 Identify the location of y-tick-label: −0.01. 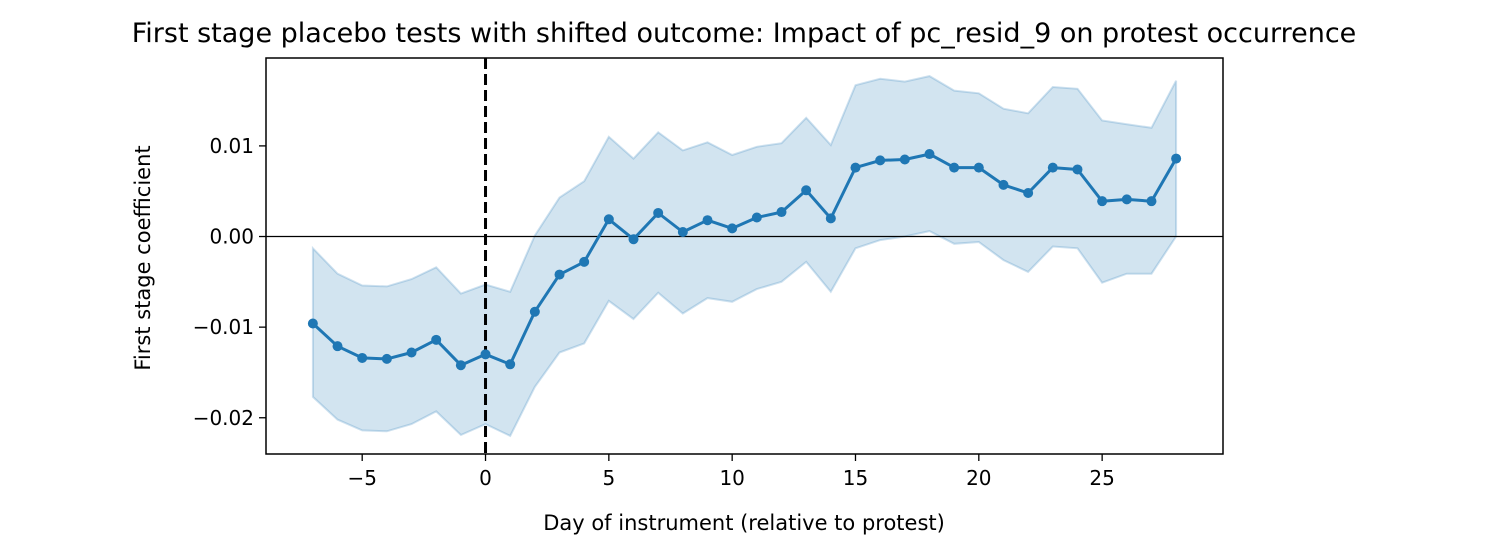
(223, 327).